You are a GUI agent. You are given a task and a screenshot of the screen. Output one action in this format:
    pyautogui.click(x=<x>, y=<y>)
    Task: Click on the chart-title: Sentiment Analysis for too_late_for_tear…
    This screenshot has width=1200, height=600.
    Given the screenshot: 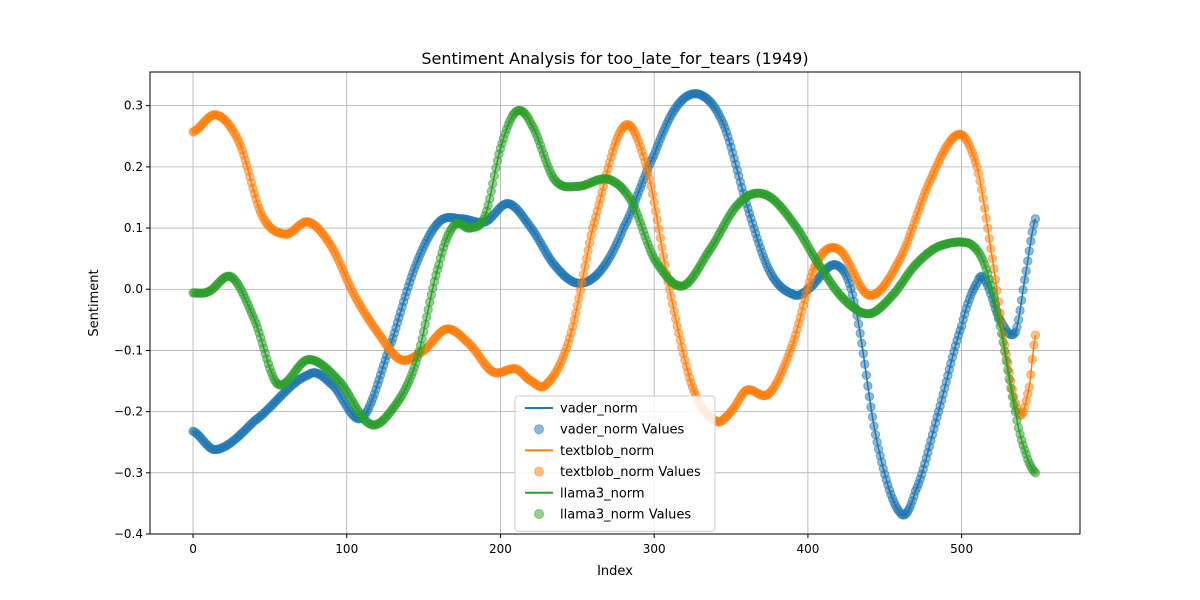 What is the action you would take?
    pyautogui.click(x=614, y=59)
    